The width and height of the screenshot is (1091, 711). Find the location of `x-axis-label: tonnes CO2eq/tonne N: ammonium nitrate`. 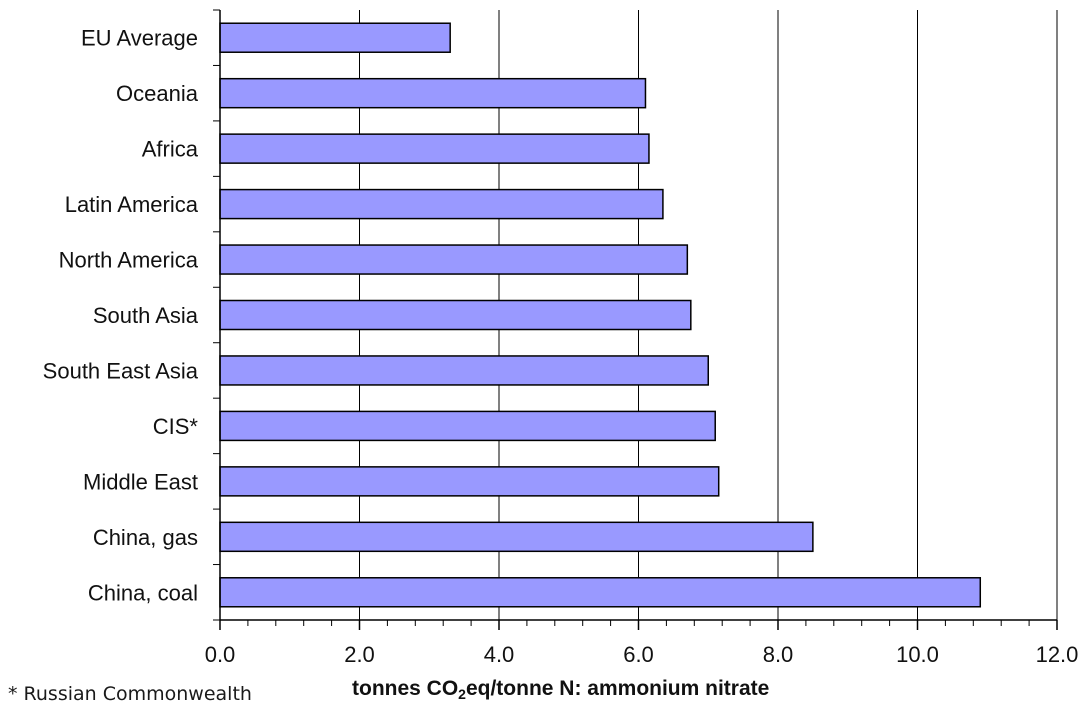

x-axis-label: tonnes CO2eq/tonne N: ammonium nitrate is located at coordinates (560, 689).